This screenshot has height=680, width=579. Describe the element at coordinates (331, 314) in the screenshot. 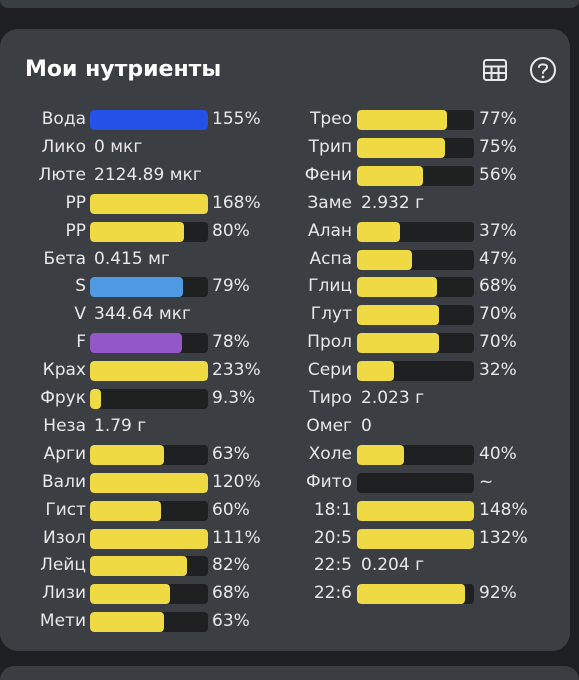

I see `nutrient-label: Глут` at that location.